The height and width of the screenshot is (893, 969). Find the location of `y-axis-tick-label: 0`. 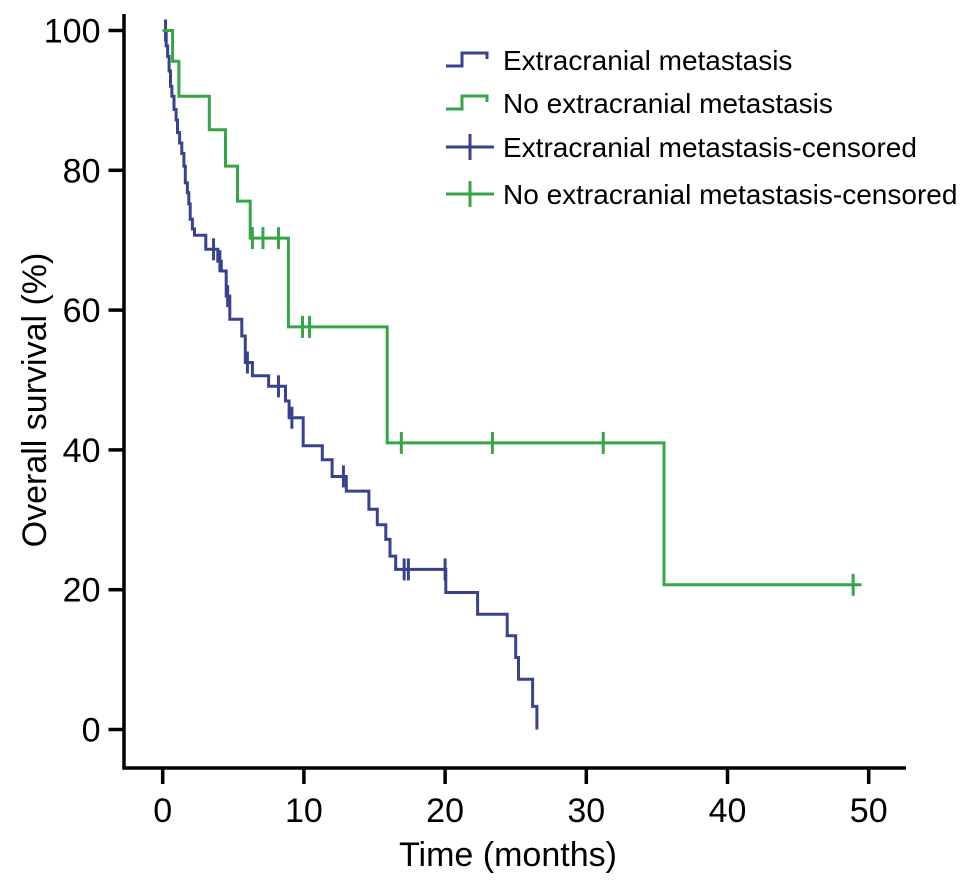

y-axis-tick-label: 0 is located at coordinates (91, 731).